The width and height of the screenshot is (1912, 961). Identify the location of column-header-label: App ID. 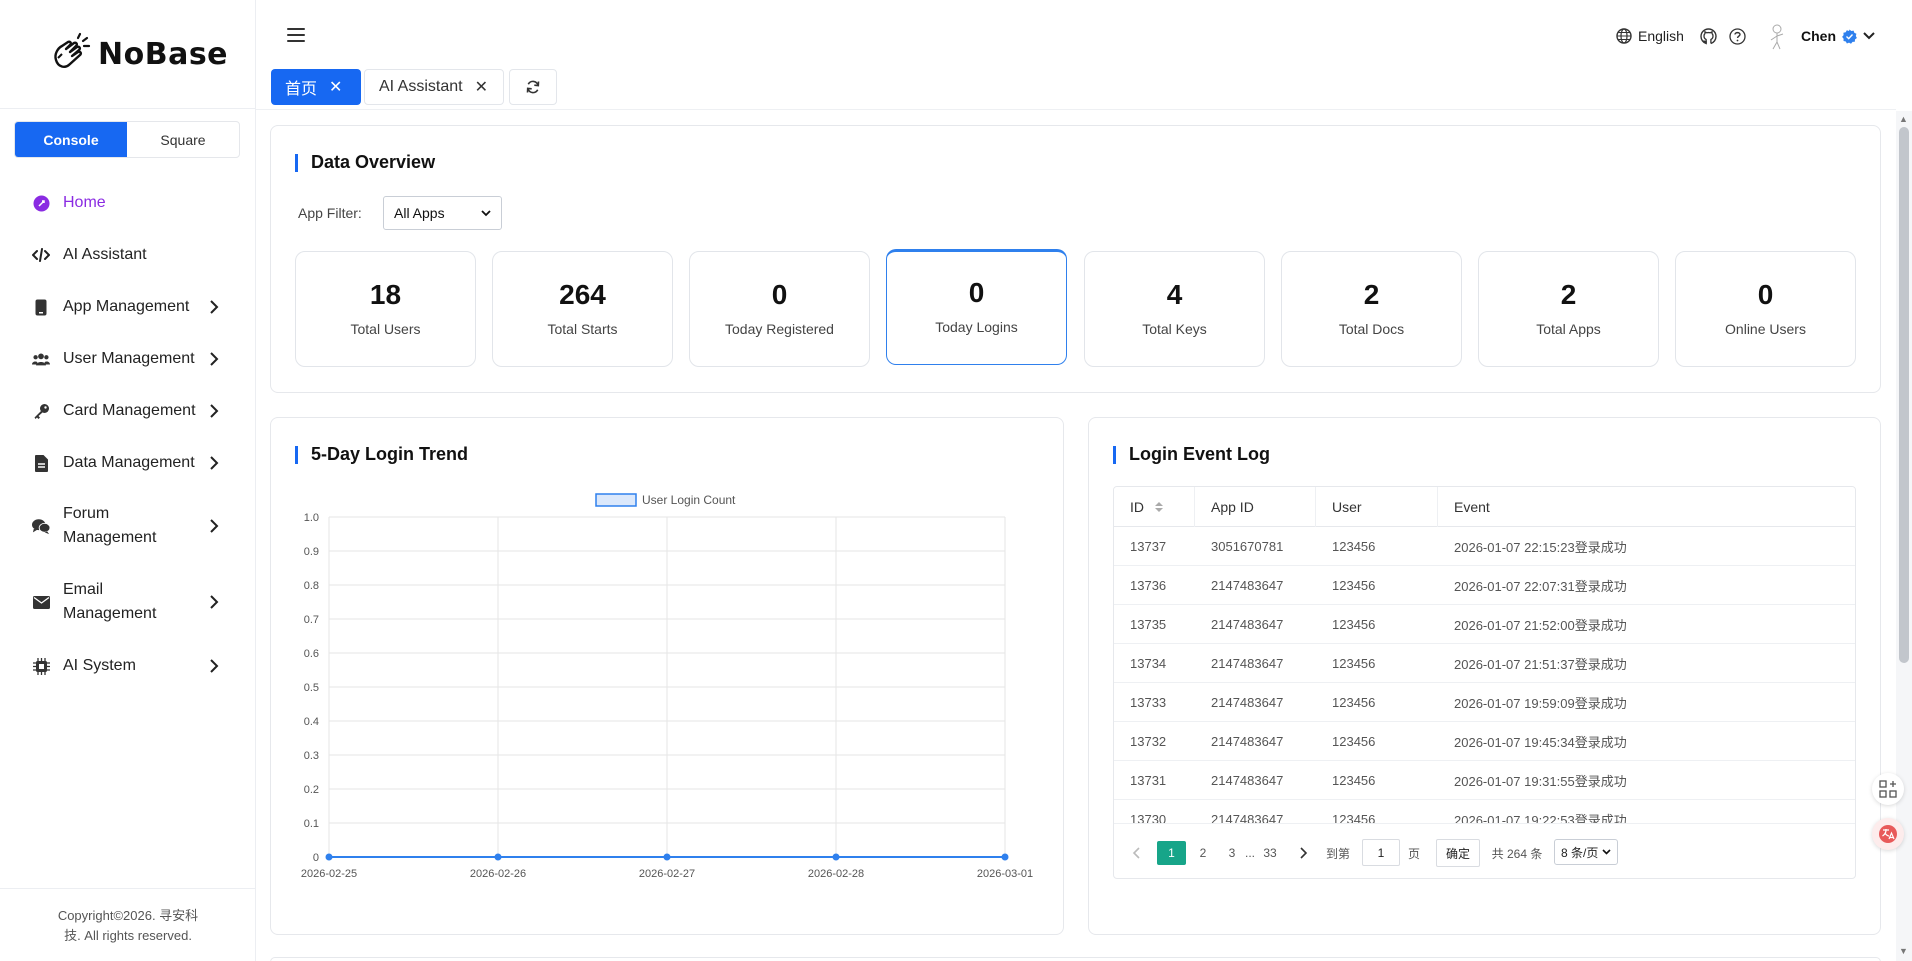
(1232, 507).